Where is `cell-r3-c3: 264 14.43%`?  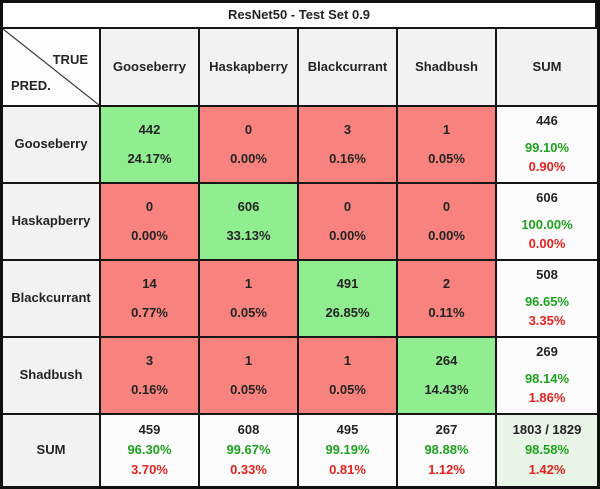 cell-r3-c3: 264 14.43% is located at coordinates (447, 376).